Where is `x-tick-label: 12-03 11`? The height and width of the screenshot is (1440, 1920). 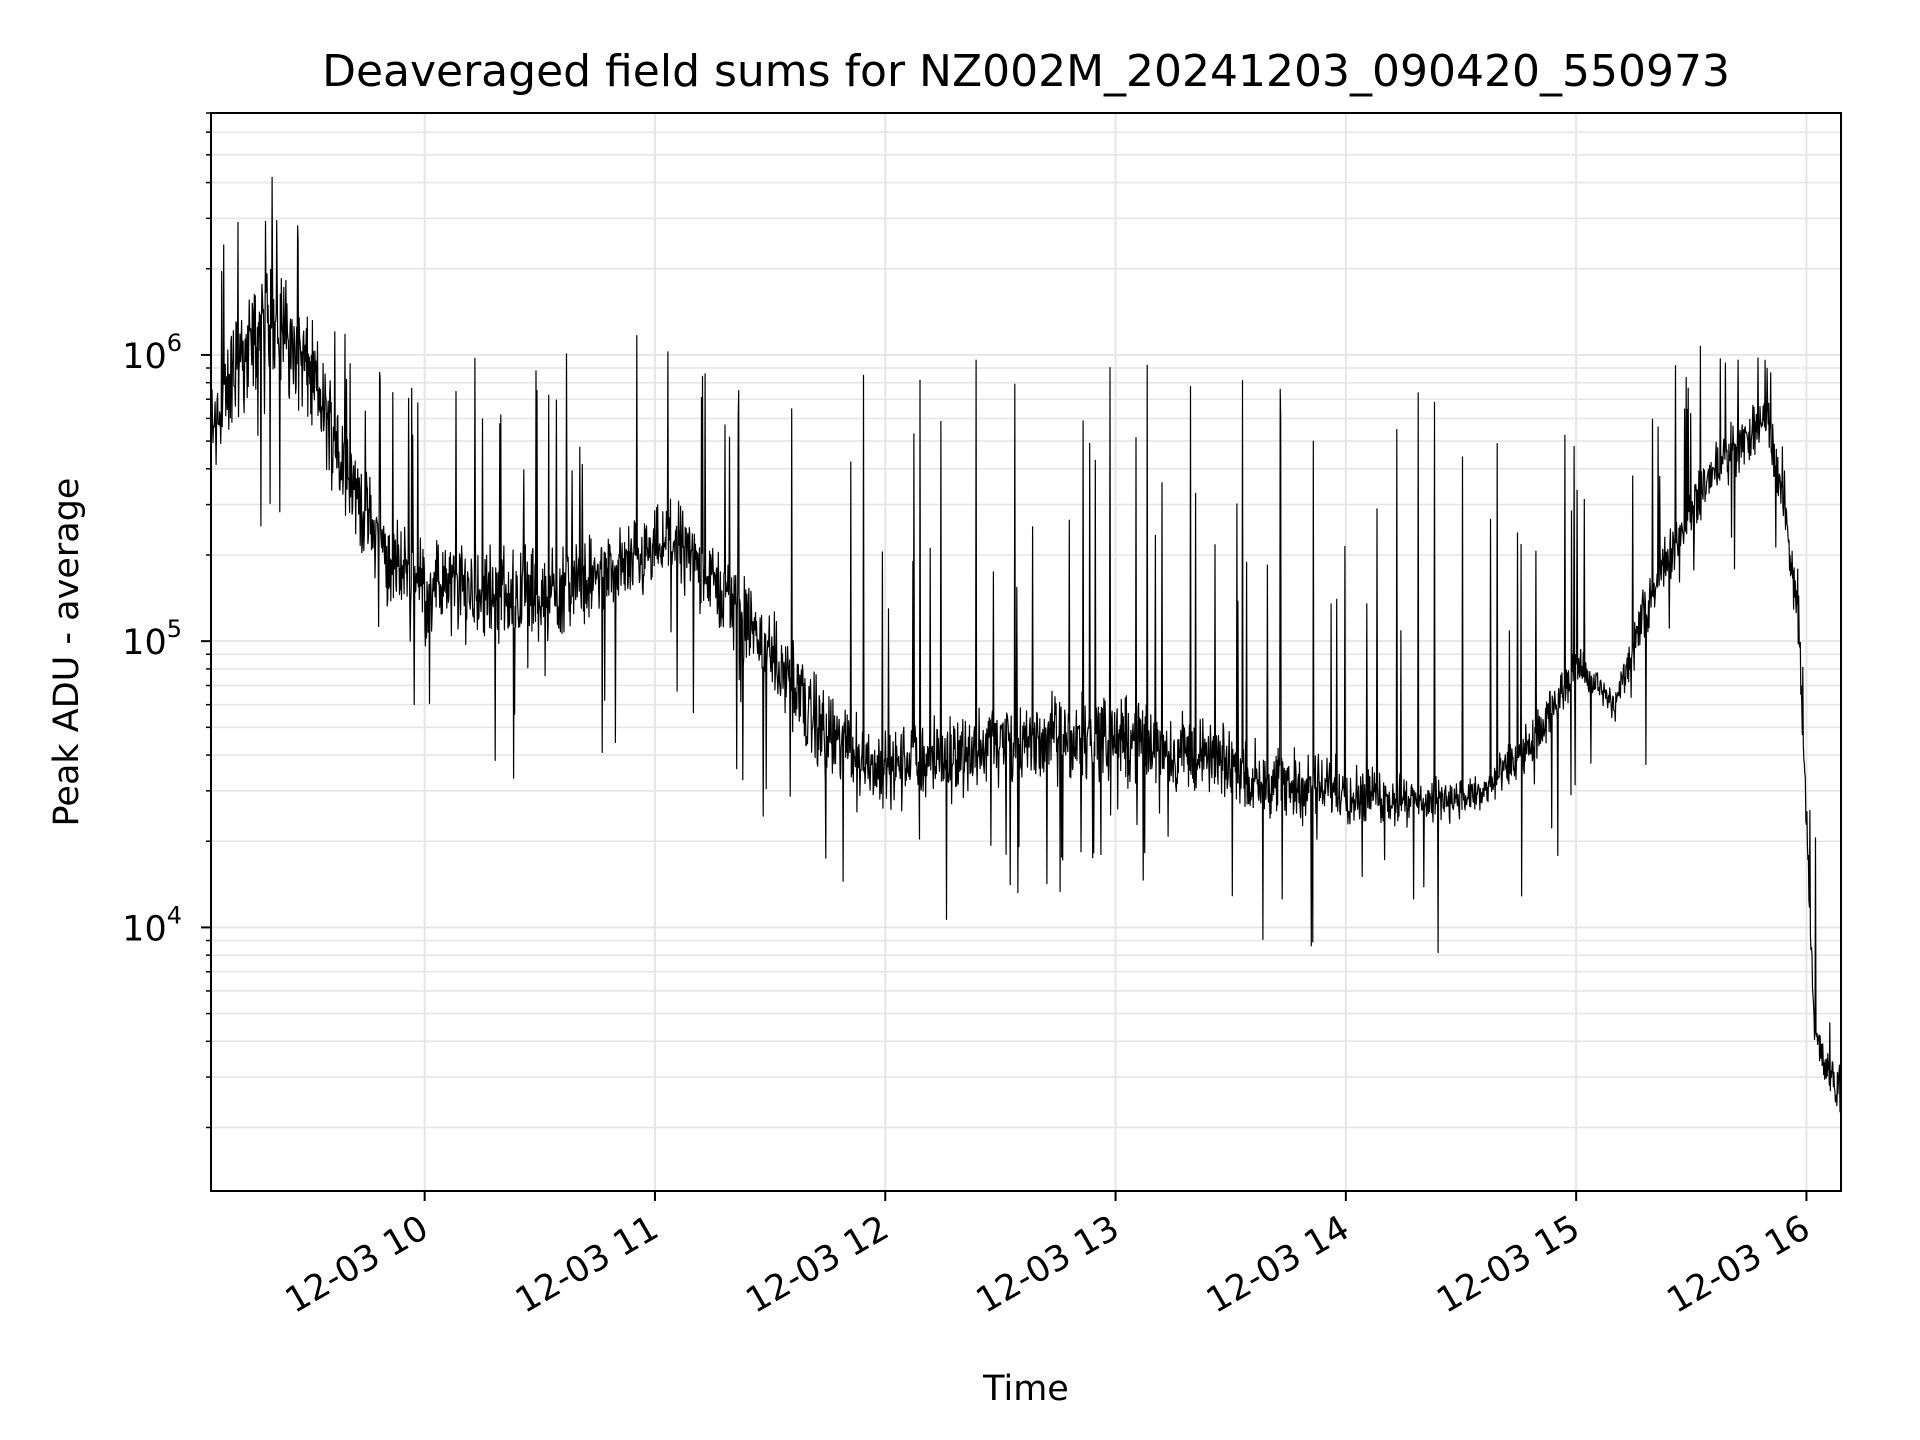
x-tick-label: 12-03 11 is located at coordinates (587, 1264).